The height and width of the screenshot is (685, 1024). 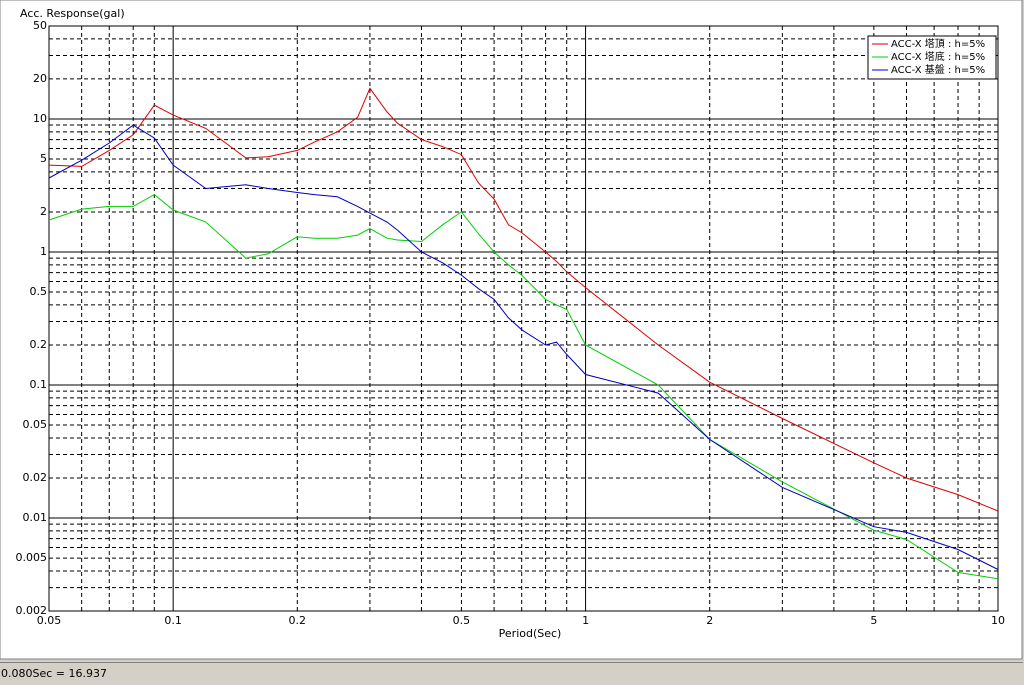 What do you see at coordinates (35, 477) in the screenshot?
I see `y-tick-label: 0.02` at bounding box center [35, 477].